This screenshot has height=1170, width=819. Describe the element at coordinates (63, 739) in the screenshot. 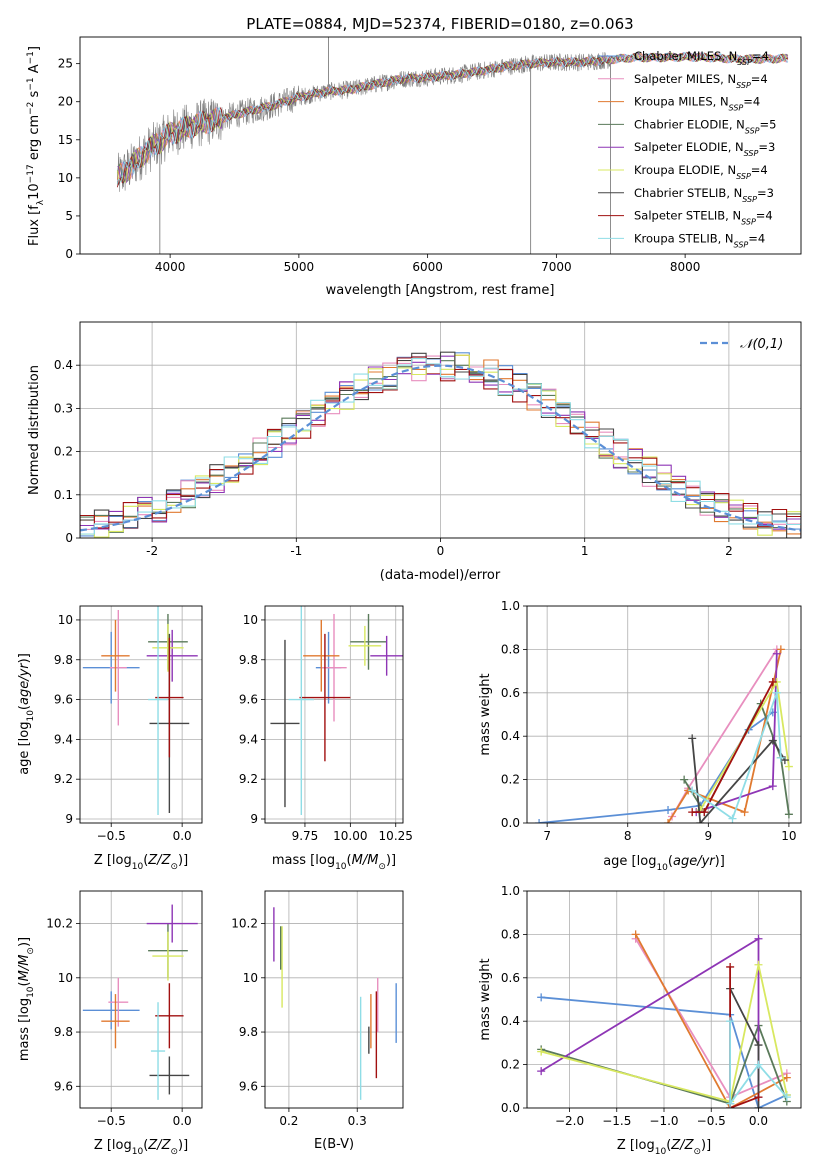

I see `y-tick-label: 9.4` at that location.